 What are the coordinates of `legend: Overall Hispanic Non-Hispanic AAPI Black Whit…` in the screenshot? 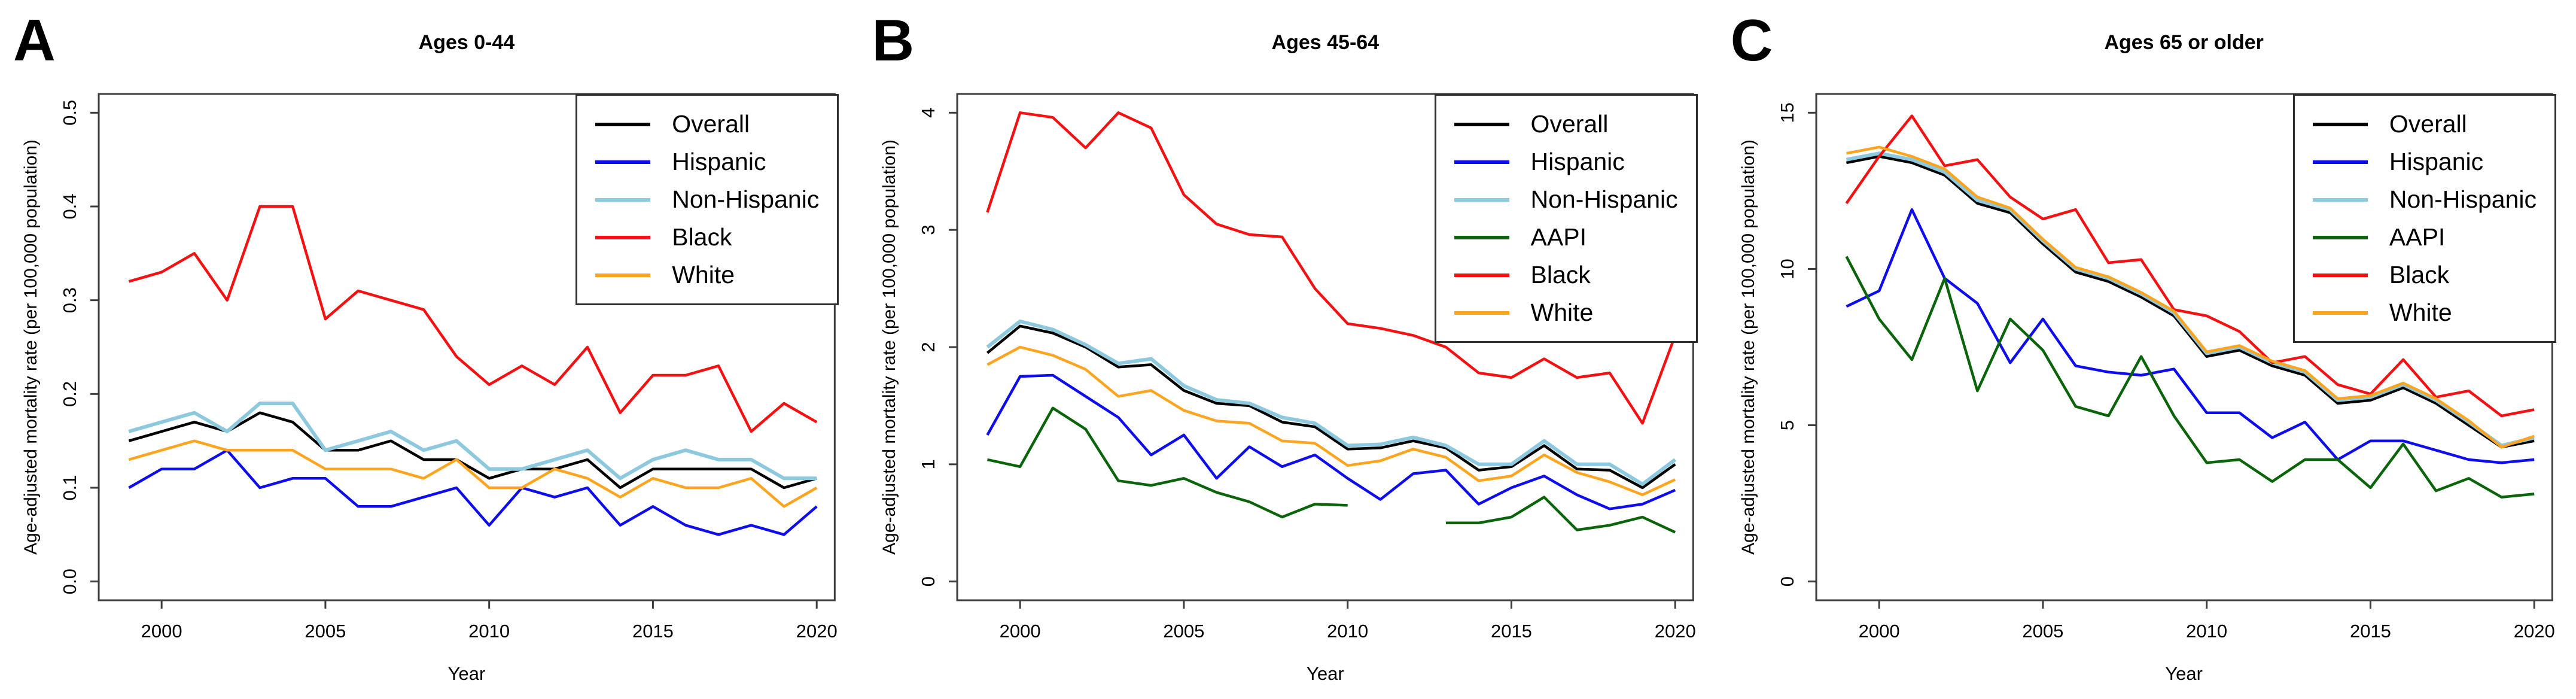 It's located at (1566, 219).